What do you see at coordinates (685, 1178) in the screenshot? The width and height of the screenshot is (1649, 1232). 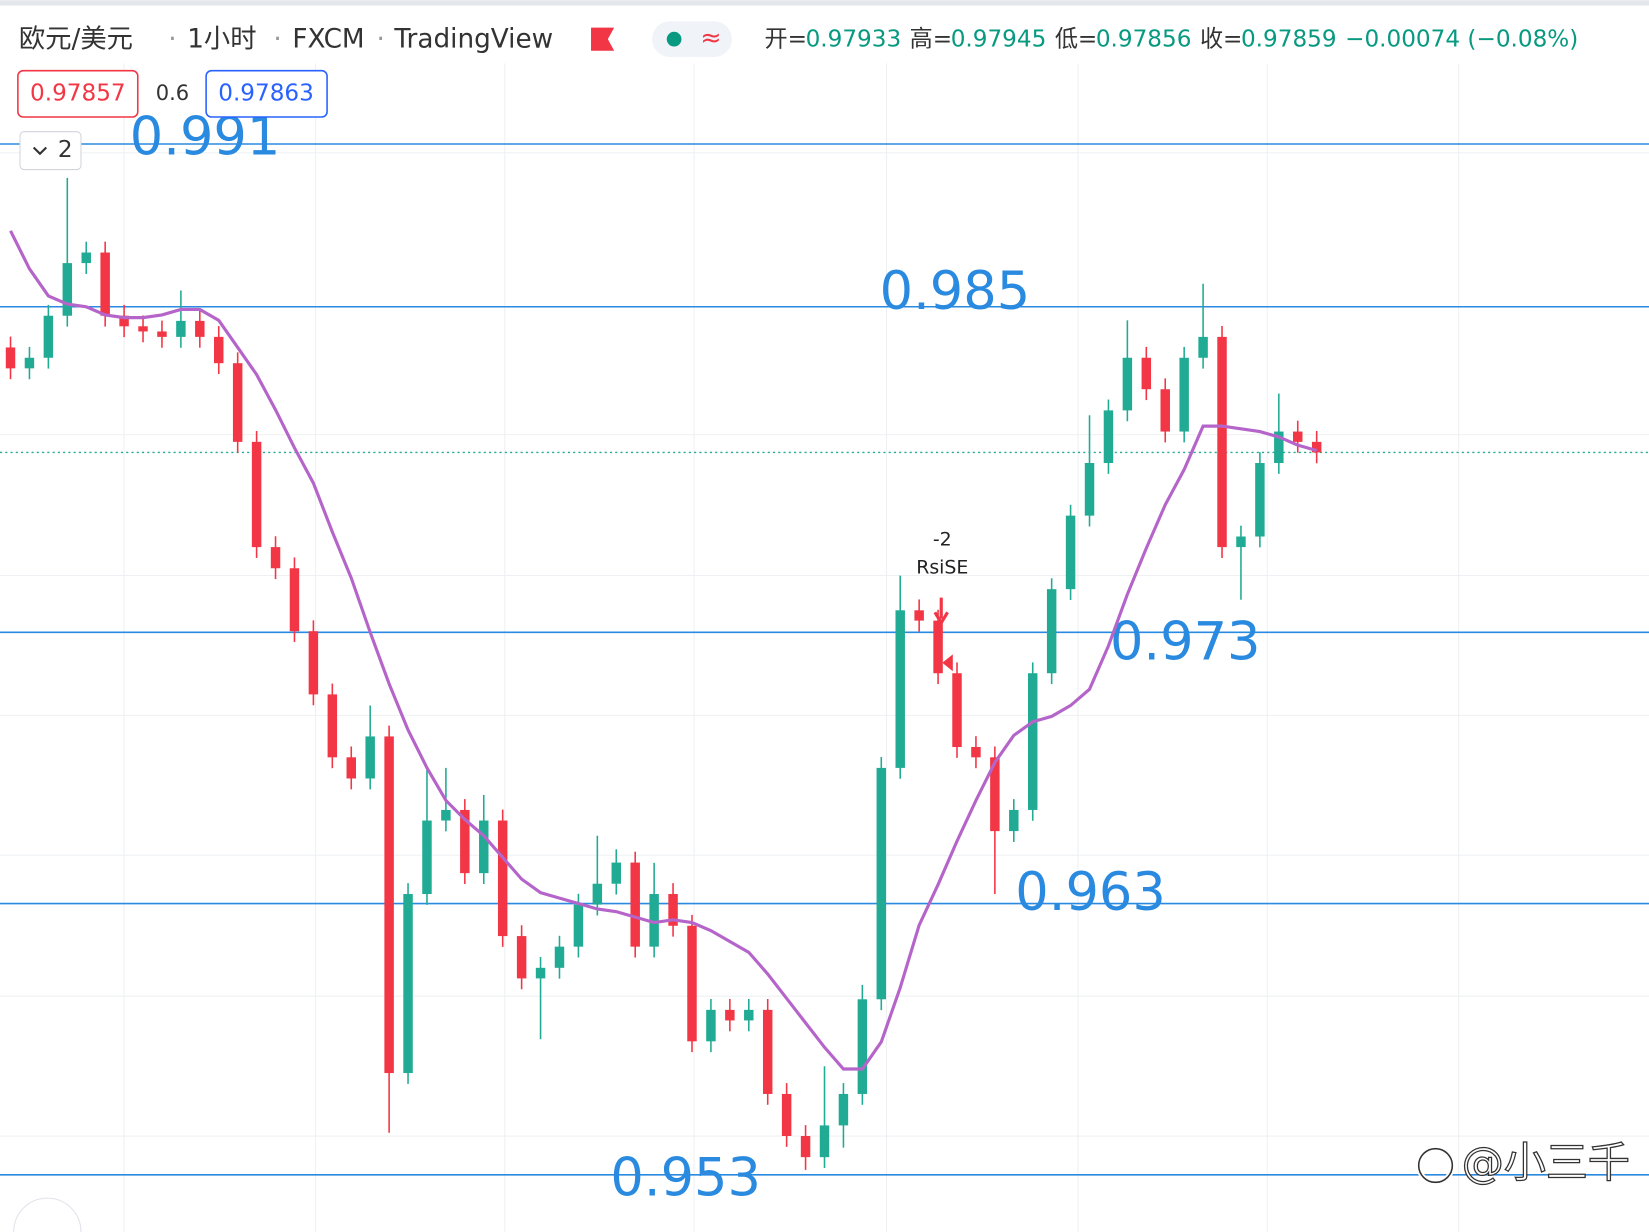 I see `level-label: 0.953` at bounding box center [685, 1178].